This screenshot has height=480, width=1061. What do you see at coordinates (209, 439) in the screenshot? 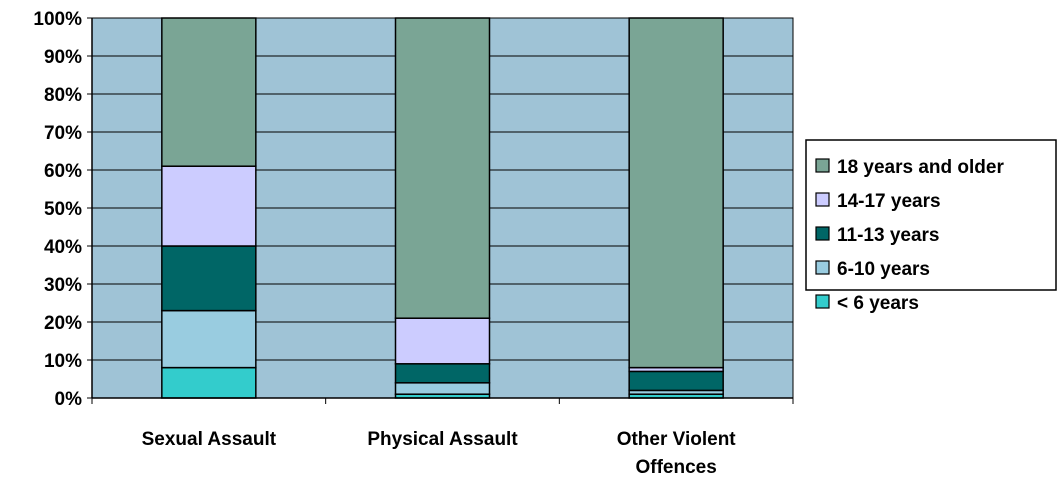
I see `x-category-label: Sexual Assault` at bounding box center [209, 439].